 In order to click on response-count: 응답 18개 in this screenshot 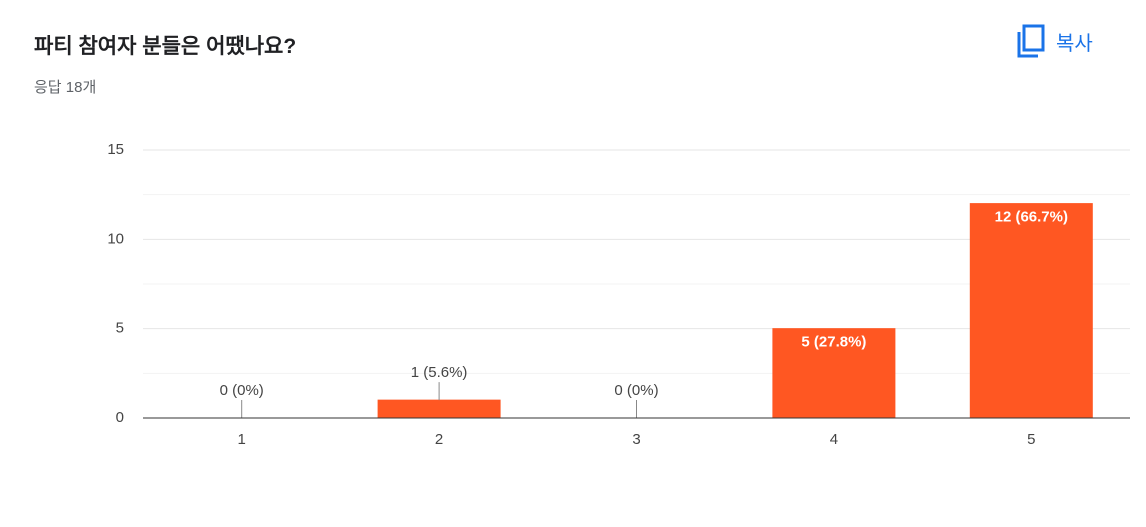, I will do `click(65, 87)`.